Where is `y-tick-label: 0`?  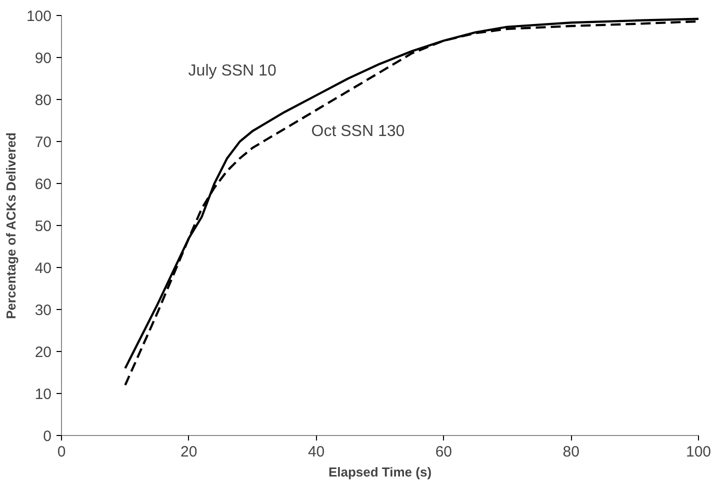
y-tick-label: 0 is located at coordinates (47, 436).